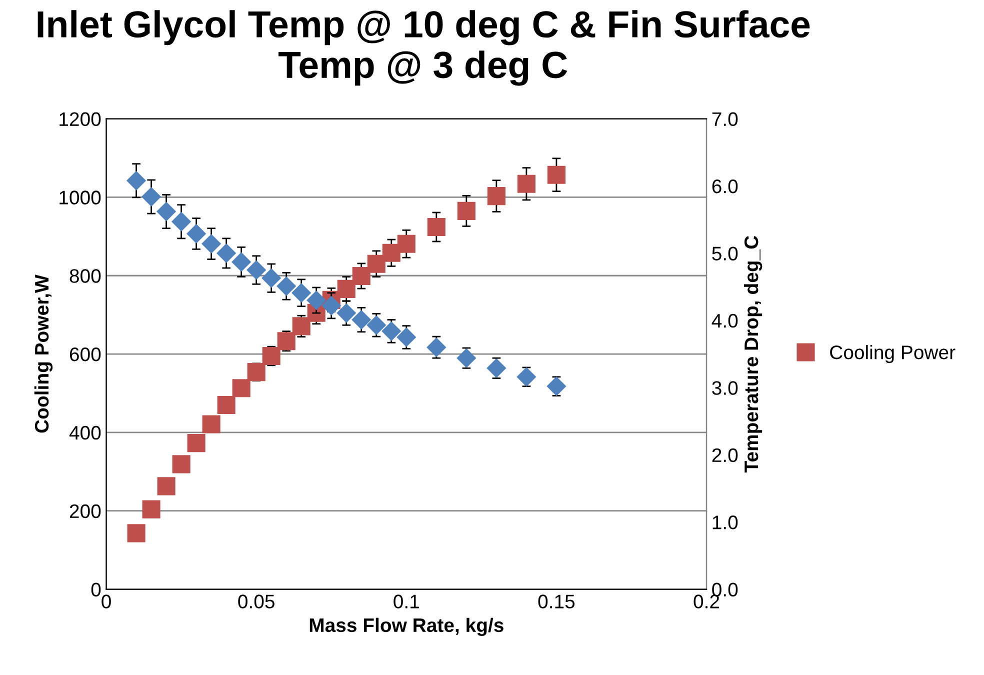  I want to click on y2-tick-label: 1.0, so click(725, 523).